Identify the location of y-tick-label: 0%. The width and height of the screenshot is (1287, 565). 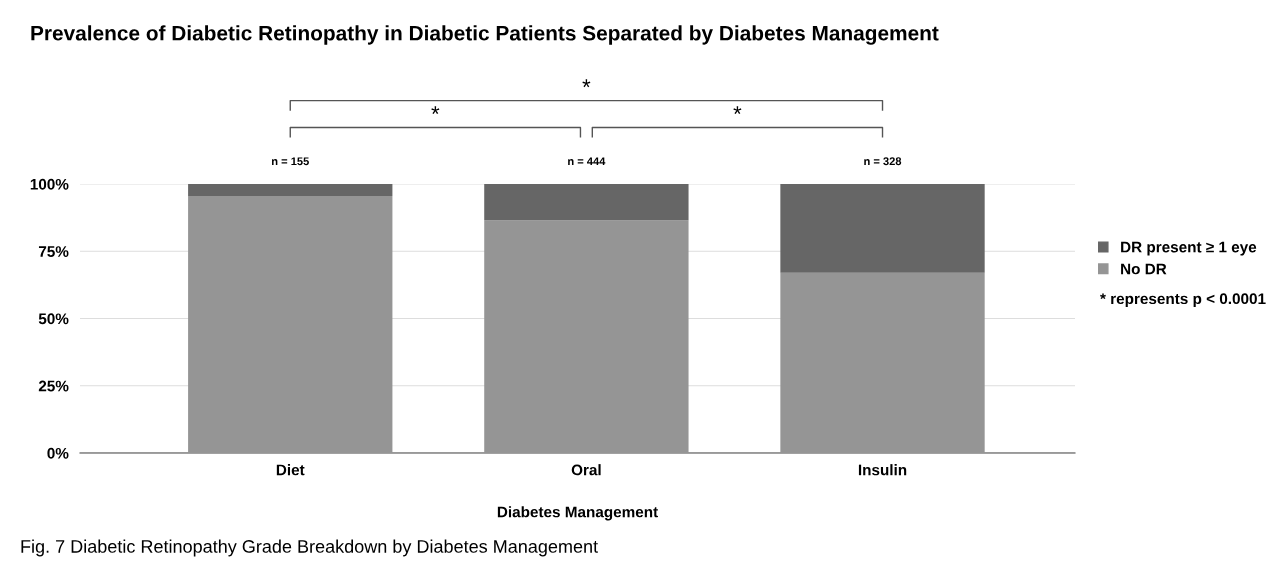
(58, 453).